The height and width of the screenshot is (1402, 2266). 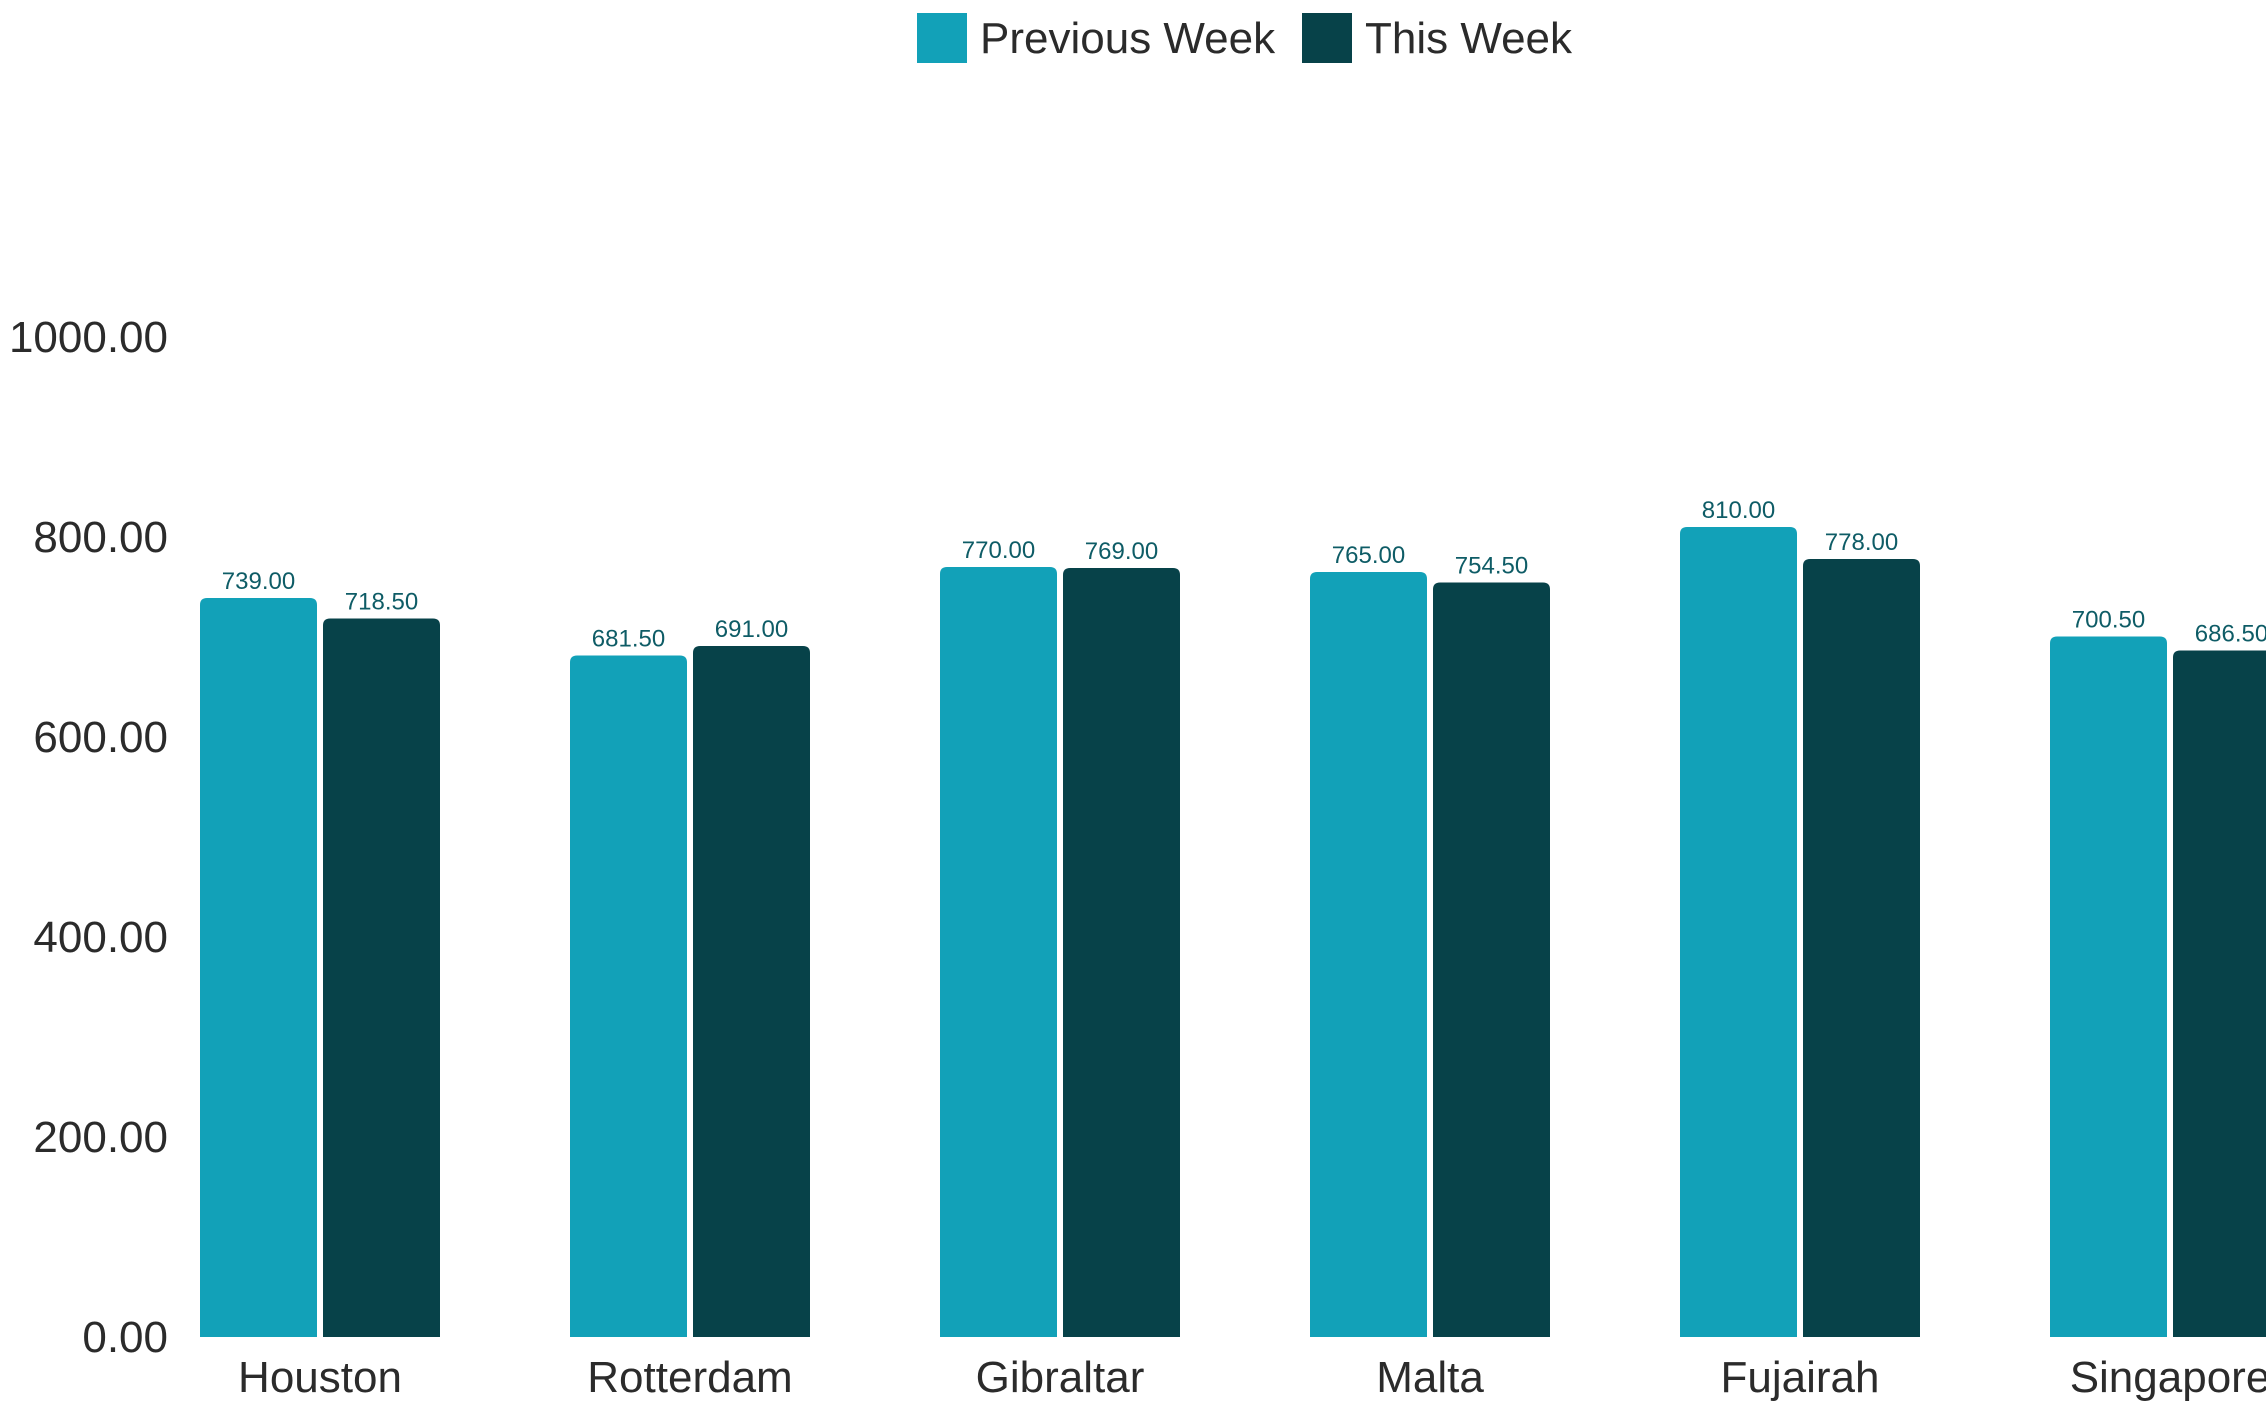 I want to click on x-tick-label: Malta, so click(x=1430, y=1377).